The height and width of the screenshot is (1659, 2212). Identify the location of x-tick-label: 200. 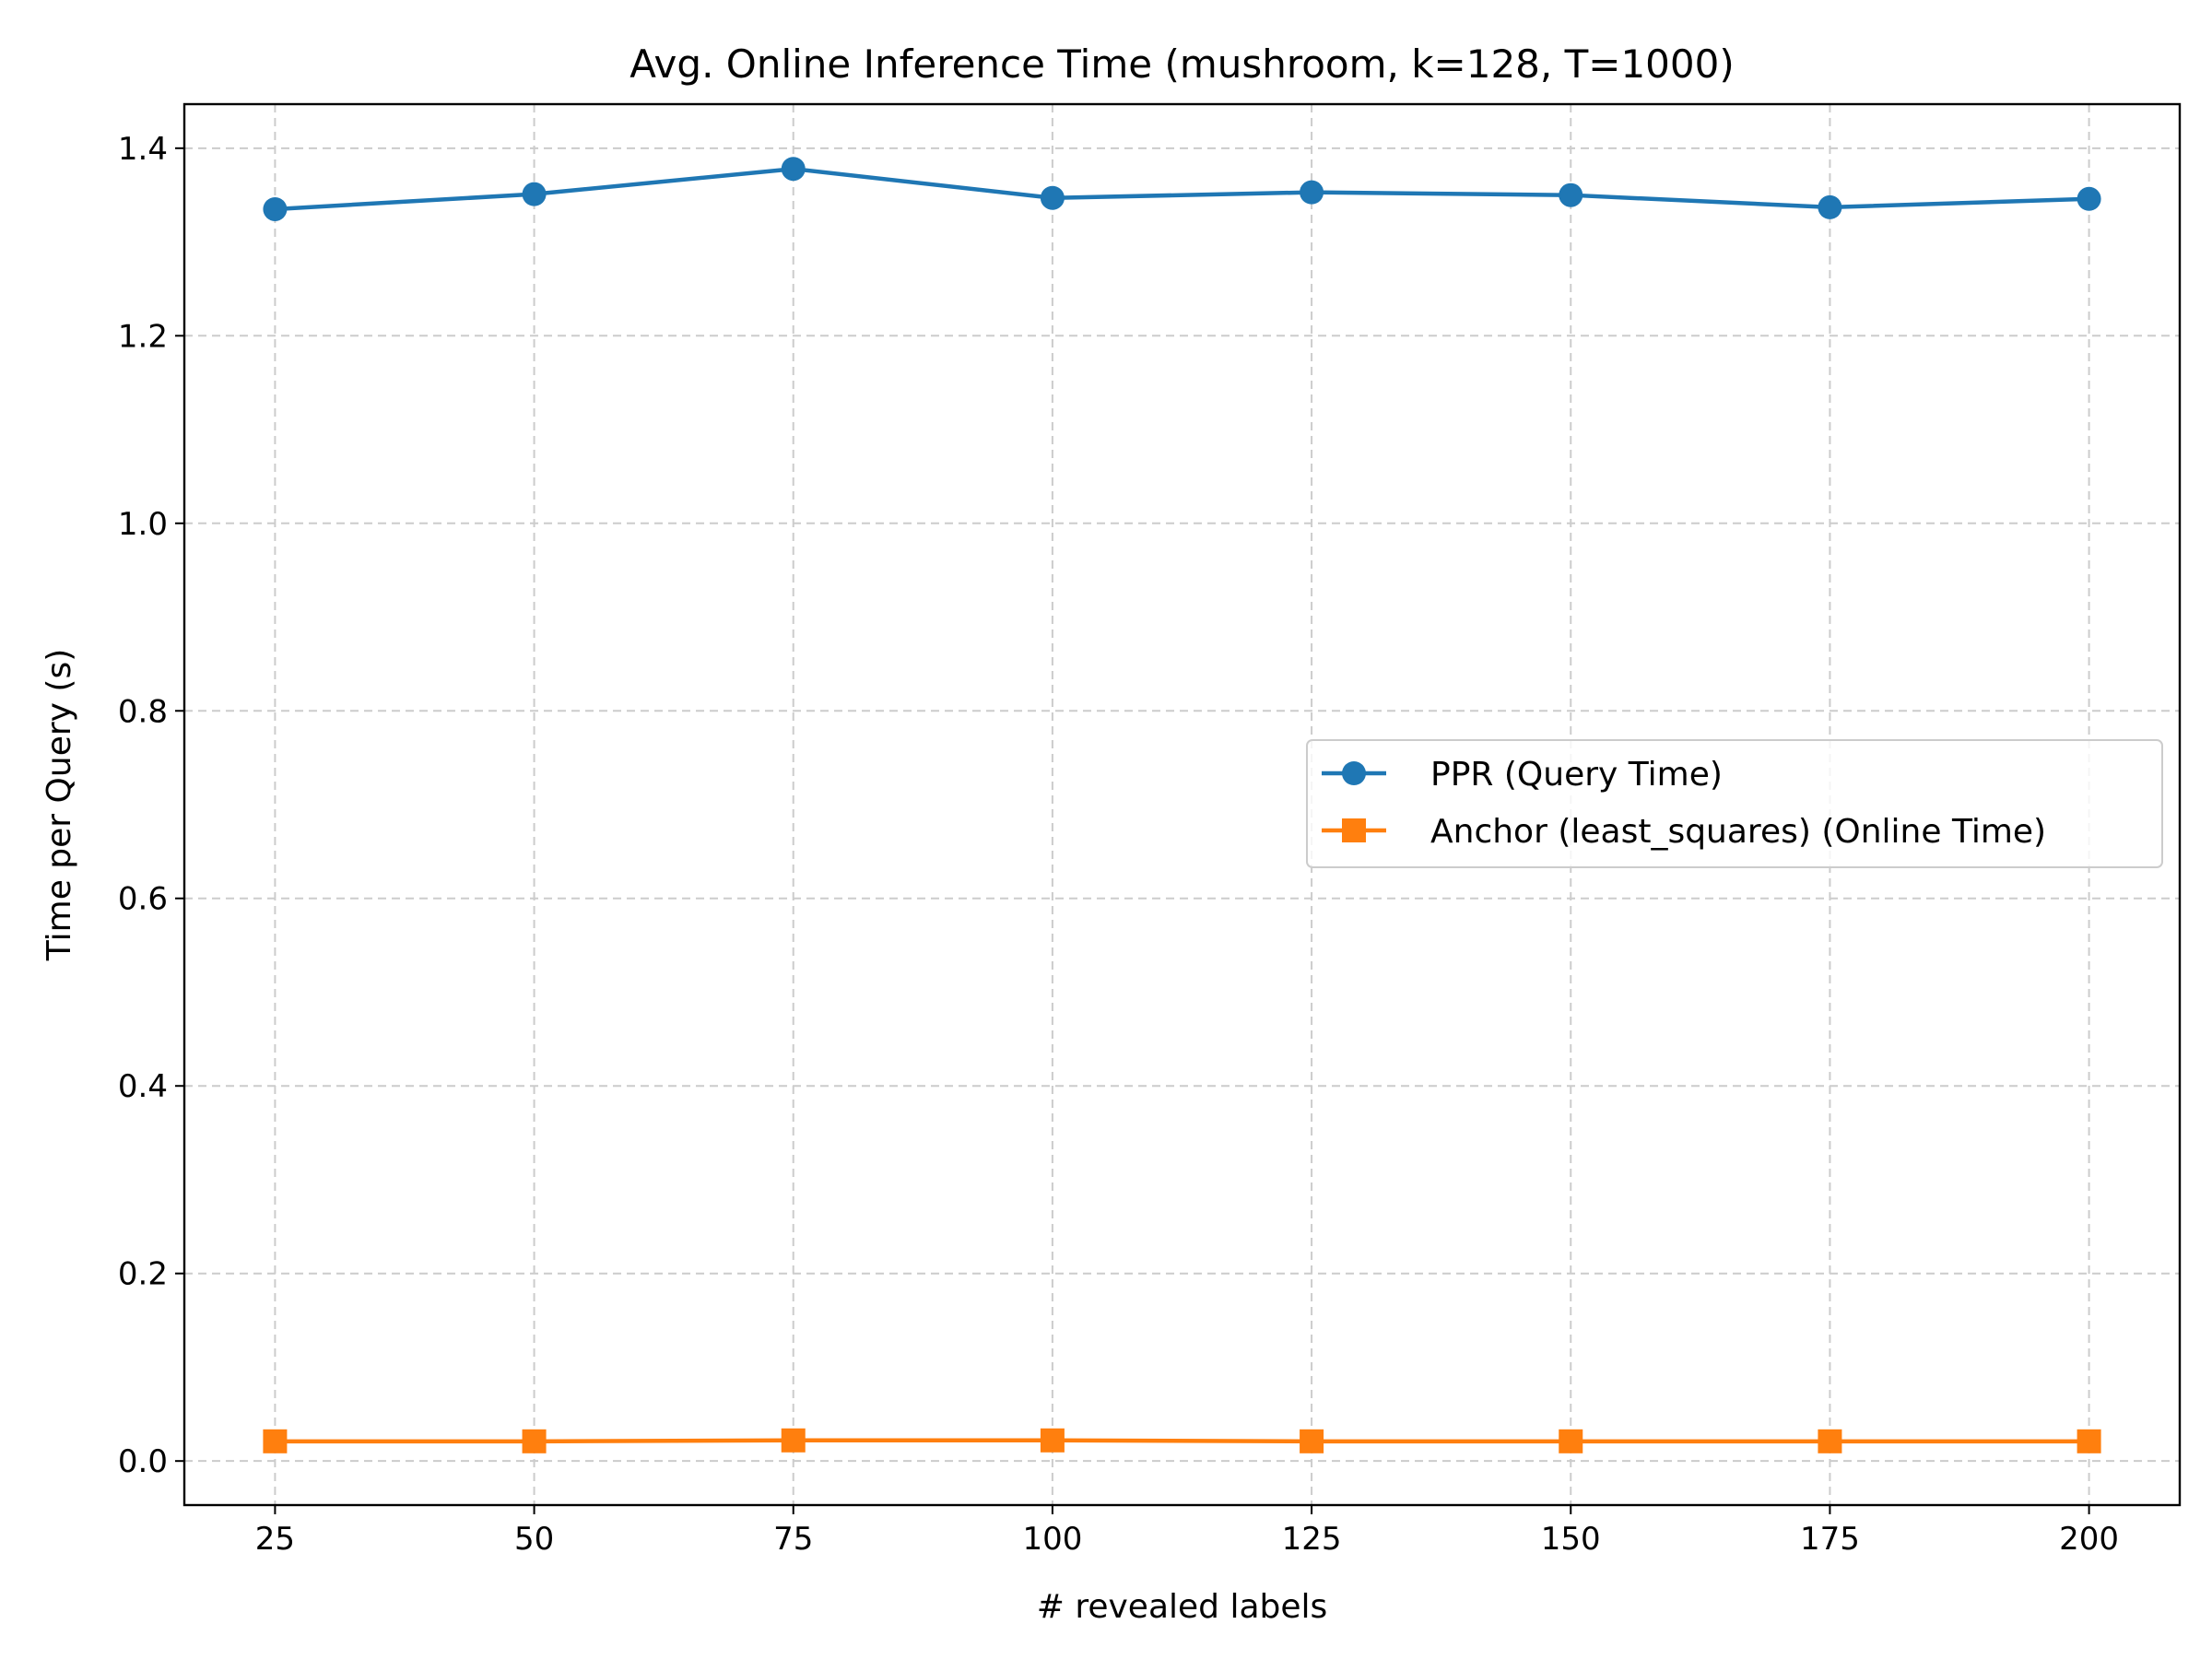
(2089, 1539).